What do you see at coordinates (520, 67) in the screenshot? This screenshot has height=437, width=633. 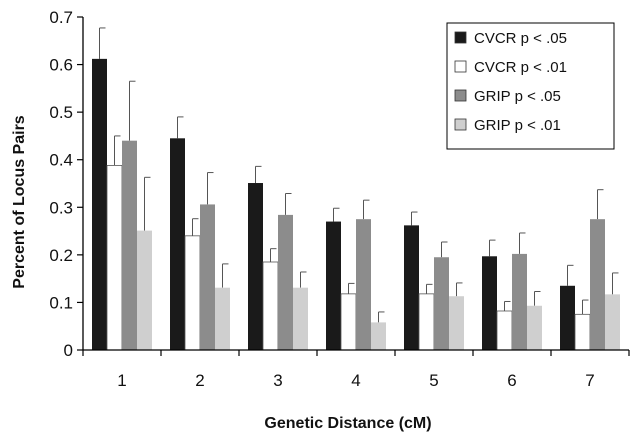 I see `legend-label: CVCR p < .01` at bounding box center [520, 67].